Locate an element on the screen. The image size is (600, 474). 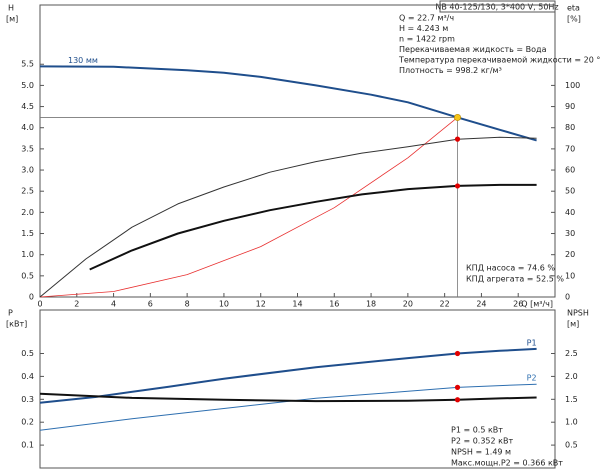
x-tick-label: 16 is located at coordinates (334, 304).